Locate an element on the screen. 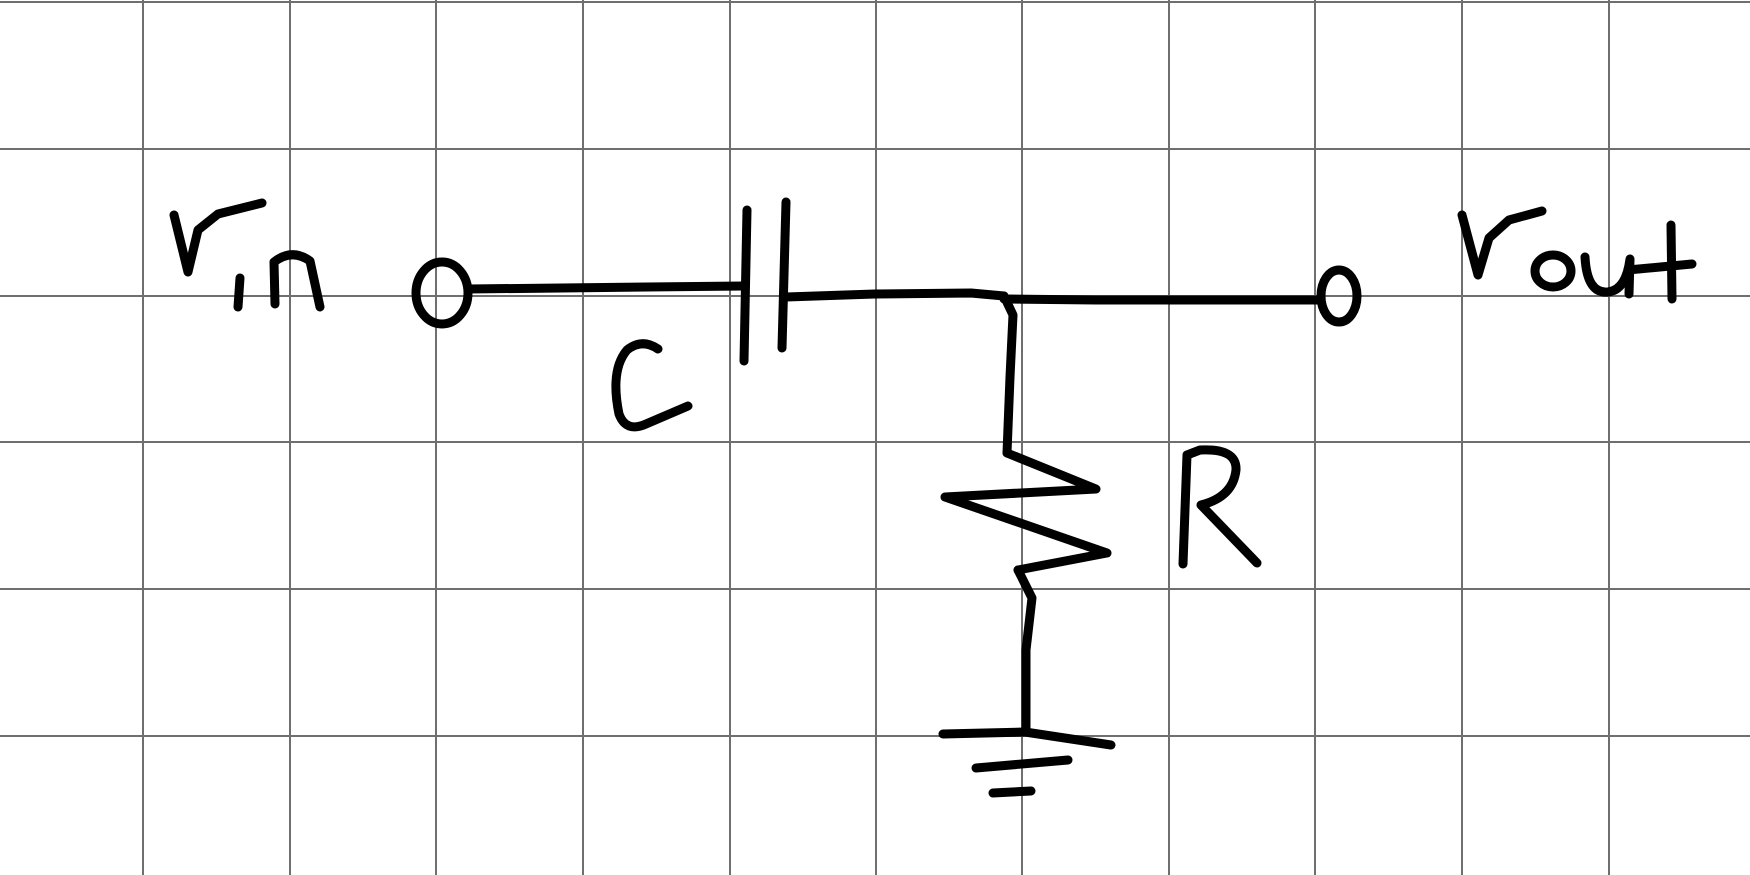 The height and width of the screenshot is (875, 1750). t-letter-out is located at coordinates (1660, 262).